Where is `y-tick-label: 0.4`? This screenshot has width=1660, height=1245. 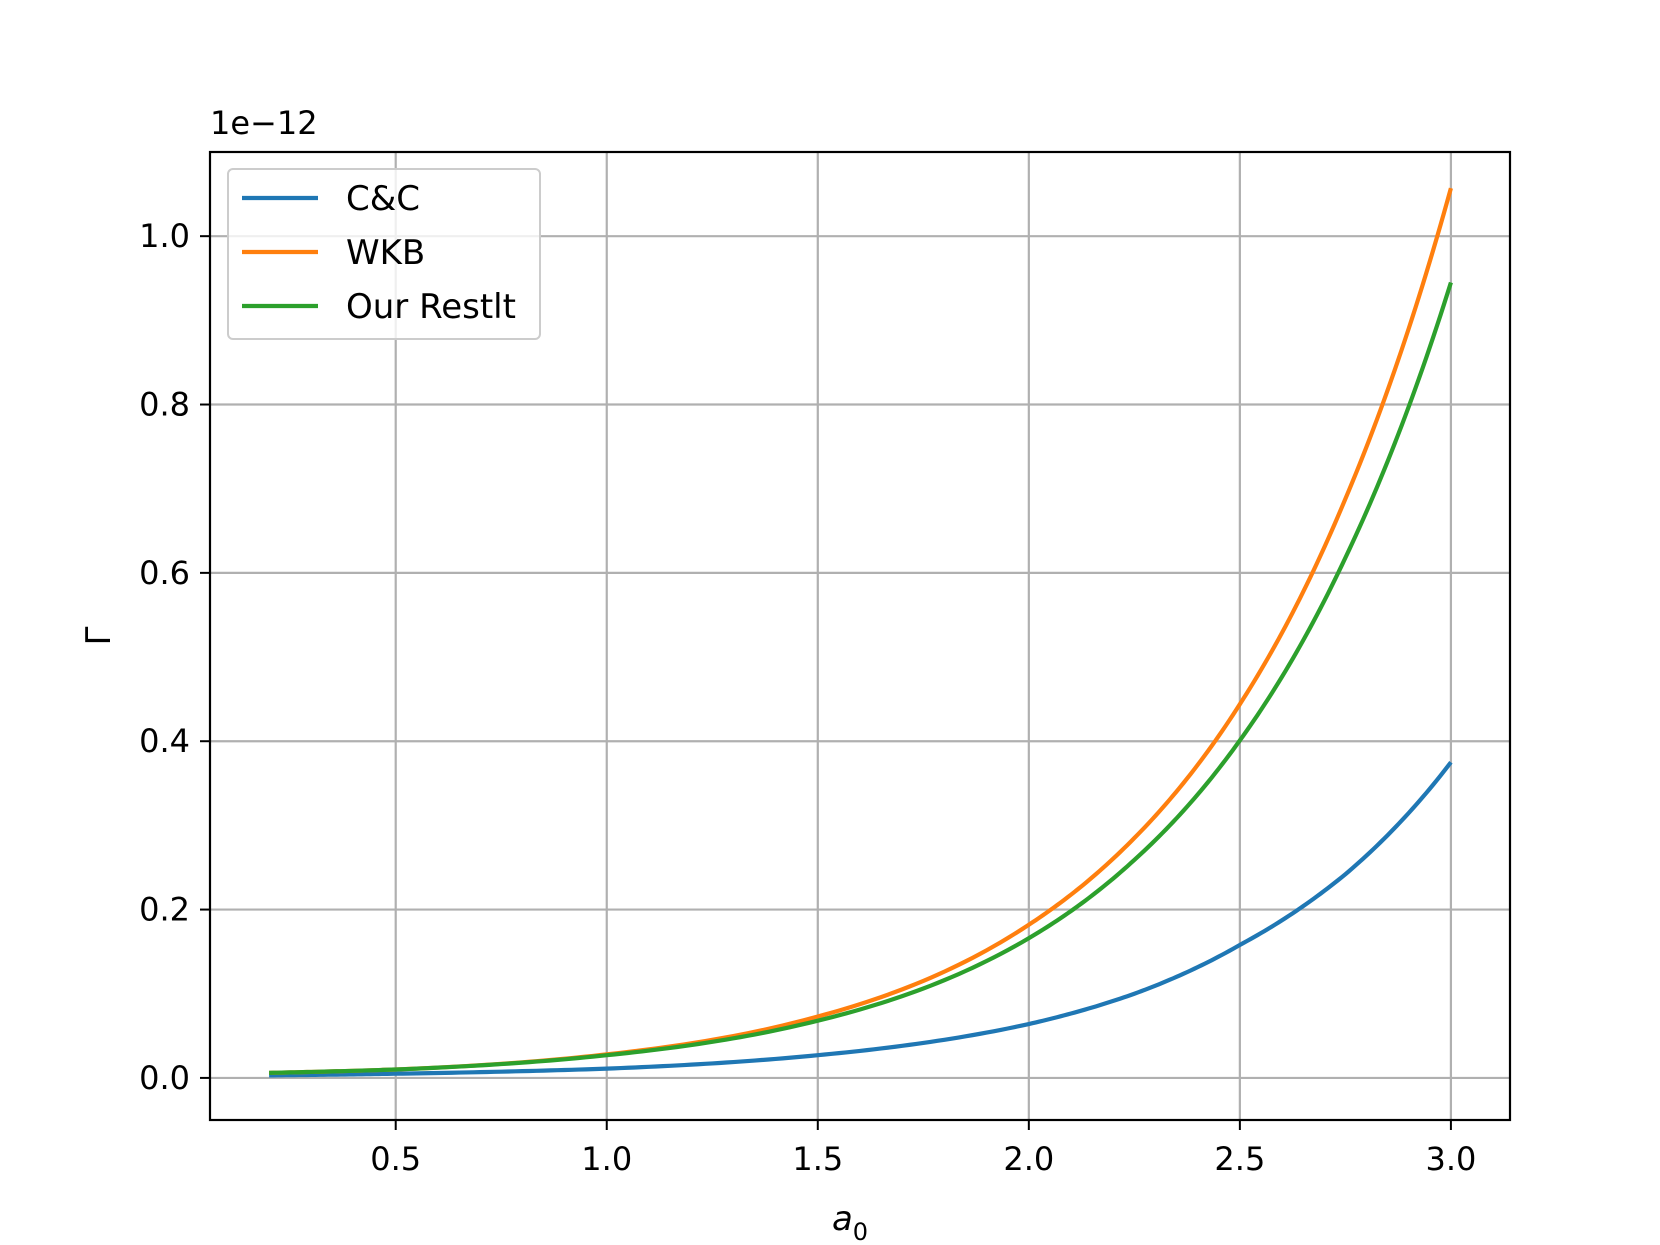 y-tick-label: 0.4 is located at coordinates (164, 741).